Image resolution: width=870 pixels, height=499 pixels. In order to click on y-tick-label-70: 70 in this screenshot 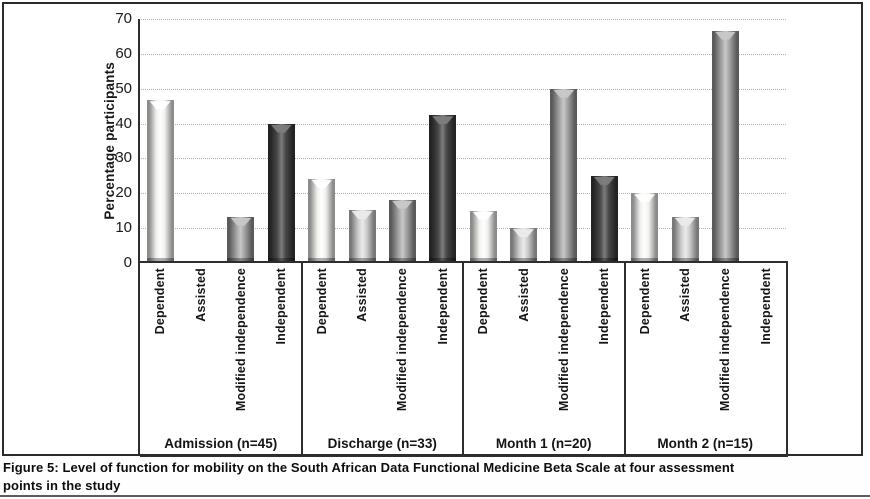, I will do `click(123, 18)`.